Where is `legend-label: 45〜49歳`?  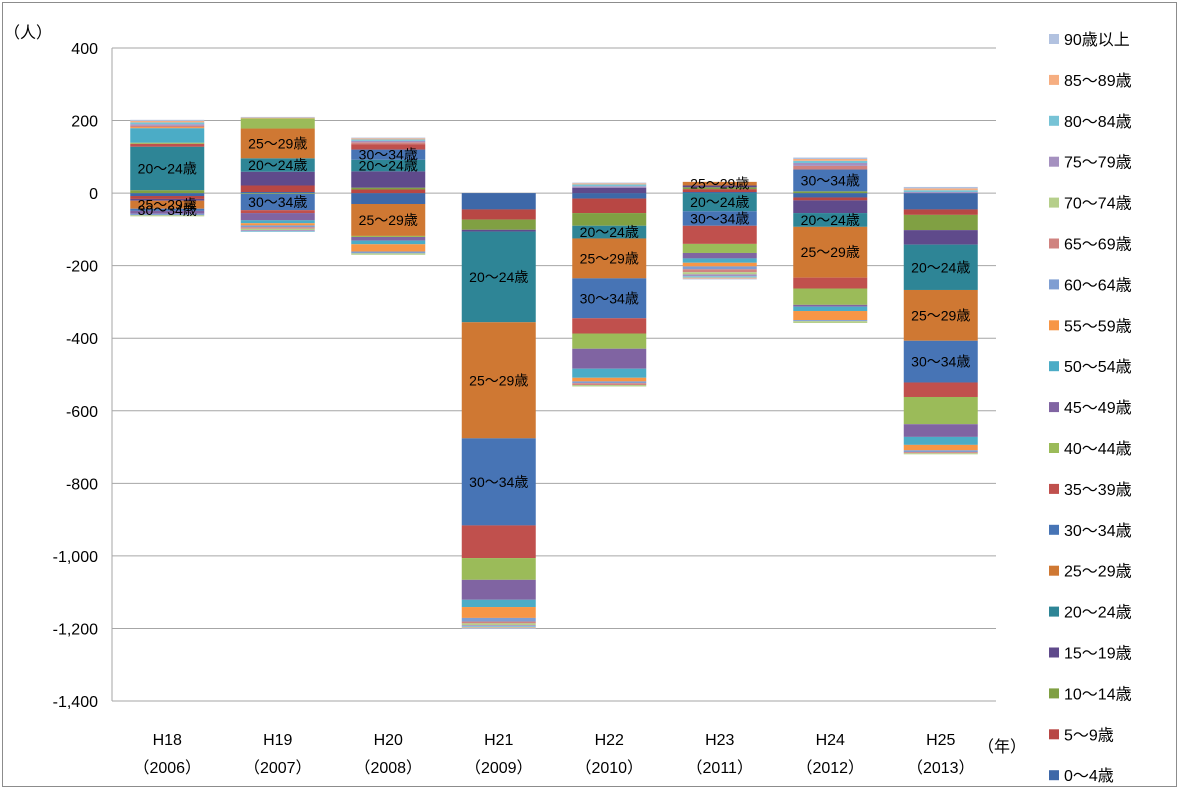 legend-label: 45〜49歳 is located at coordinates (1098, 408).